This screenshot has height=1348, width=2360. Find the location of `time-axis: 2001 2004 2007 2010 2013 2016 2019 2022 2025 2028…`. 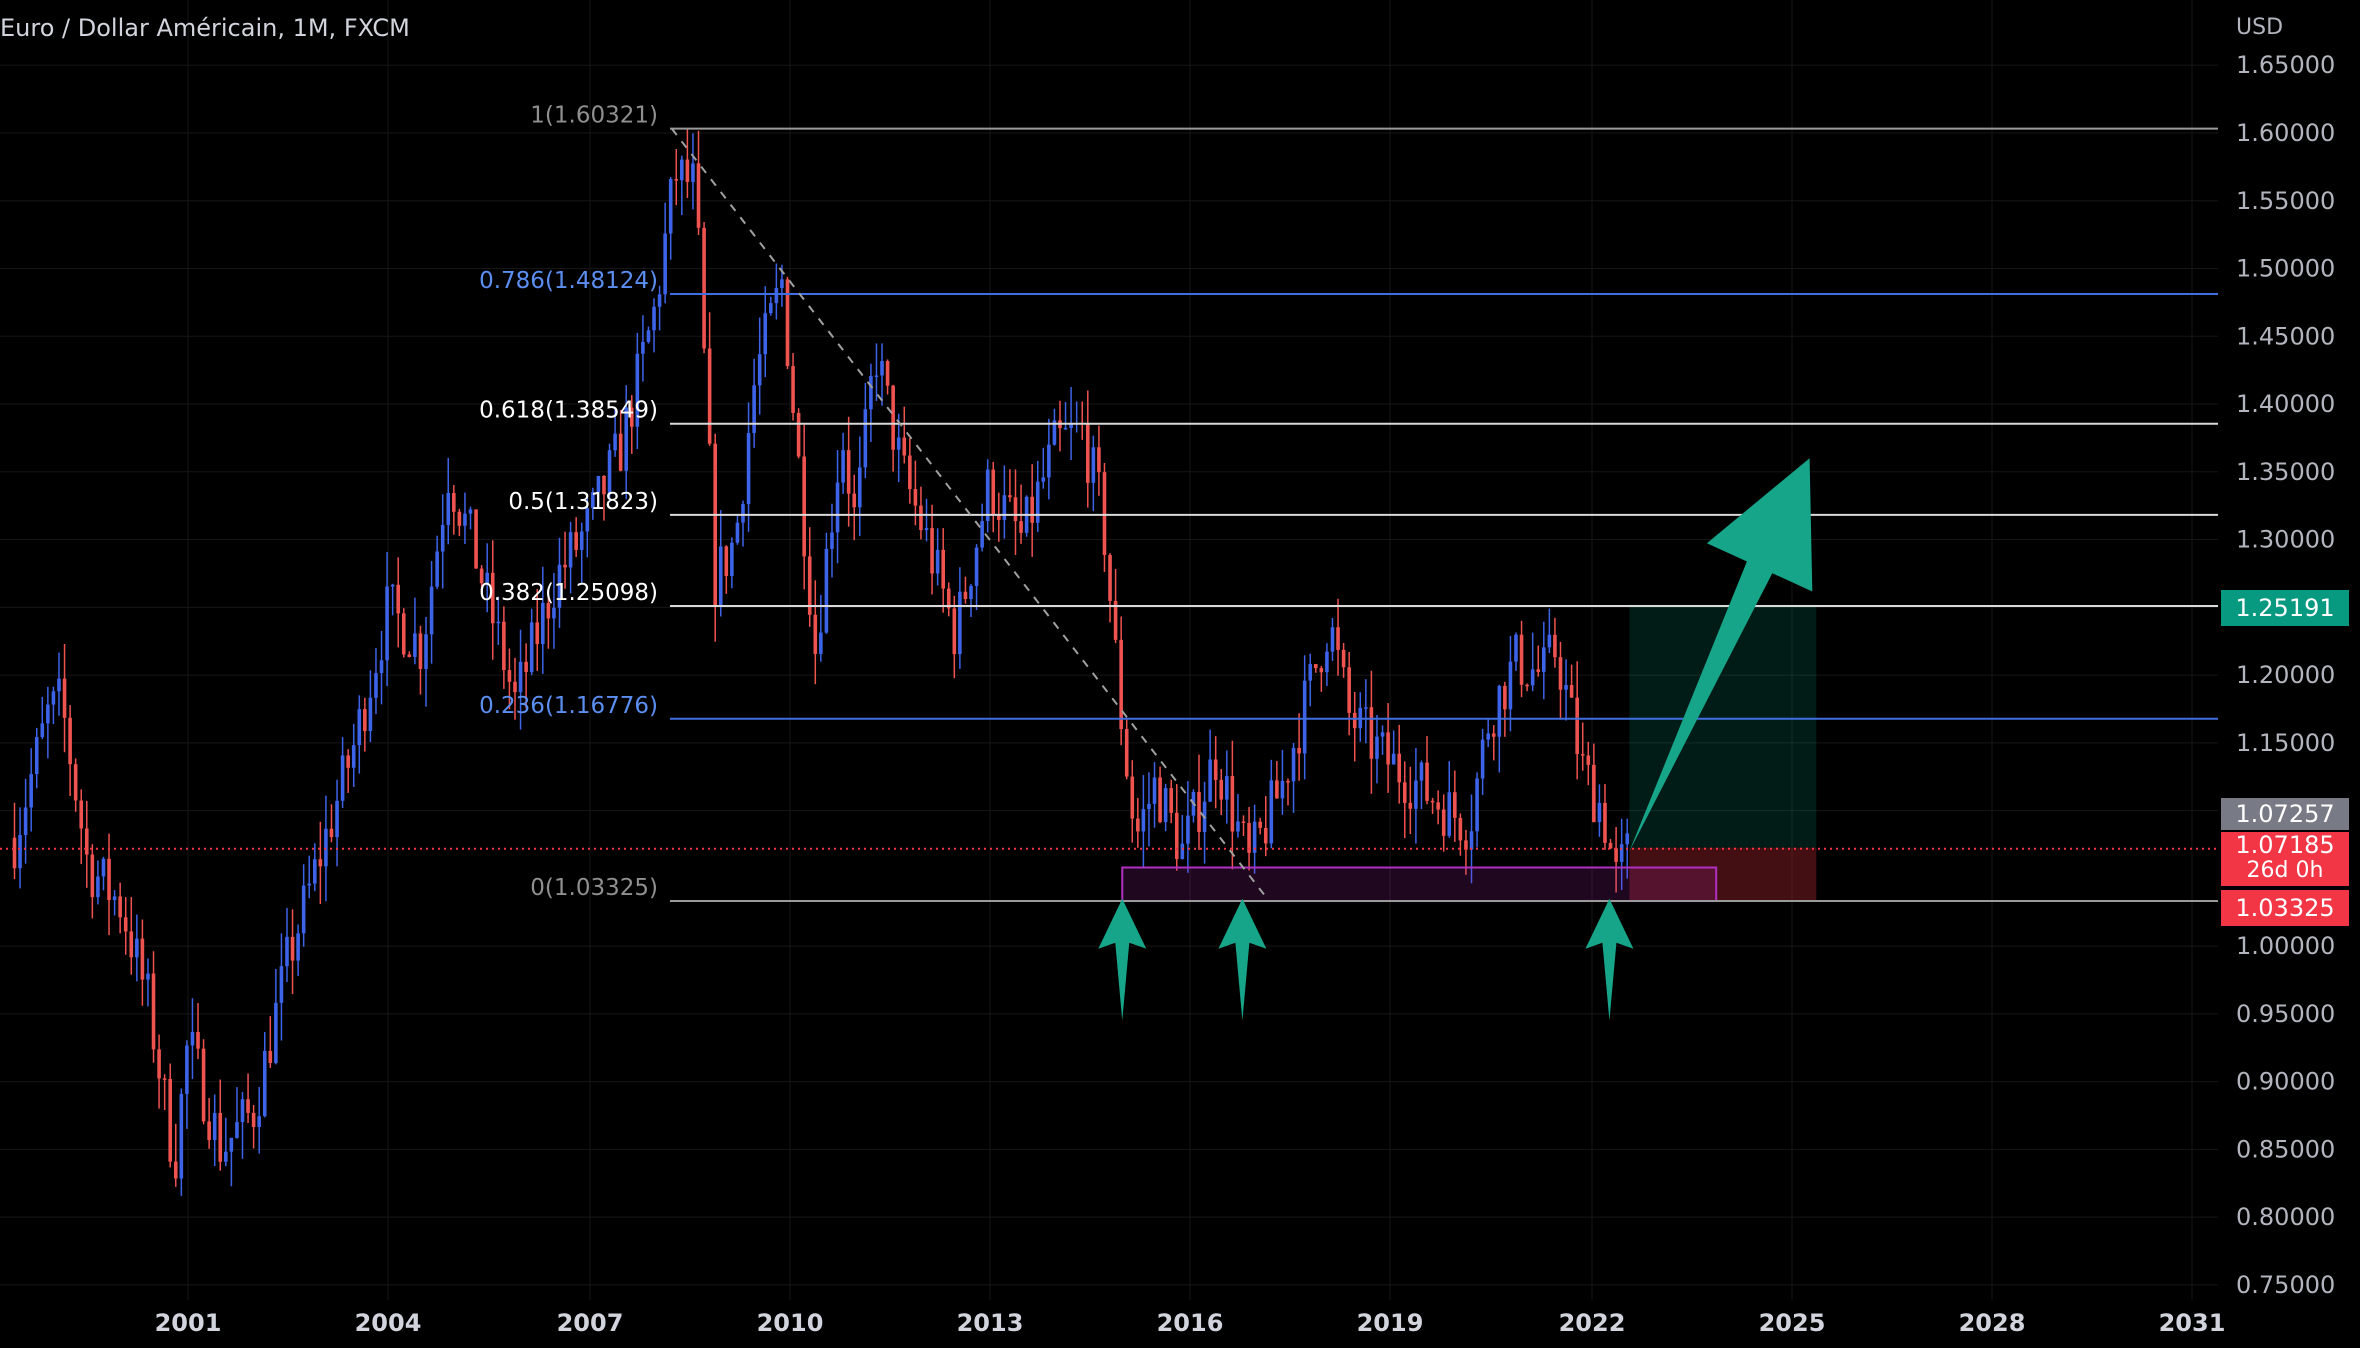

time-axis: 2001 2004 2007 2010 2013 2016 2019 2022 2025 2028… is located at coordinates (1190, 1323).